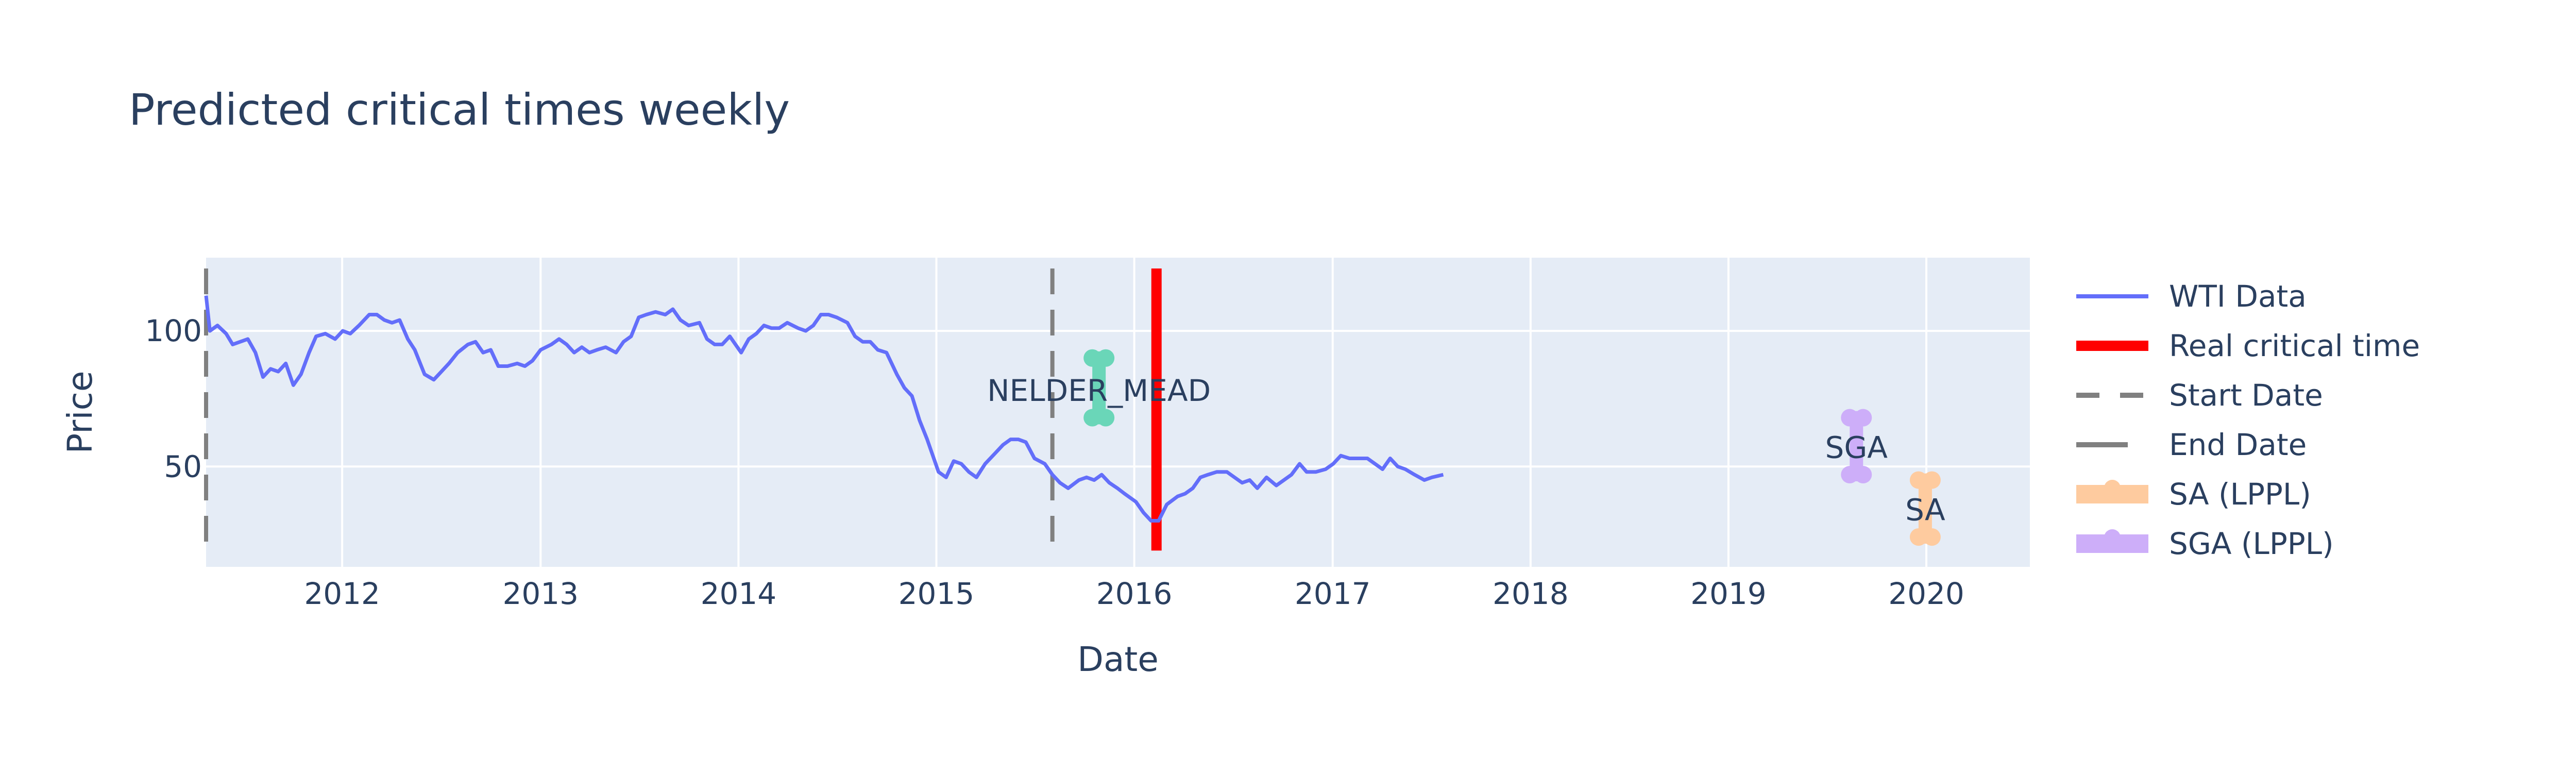 This screenshot has height=773, width=2576. I want to click on legend-label-sga-lppl-: SGA (LPPL), so click(2251, 543).